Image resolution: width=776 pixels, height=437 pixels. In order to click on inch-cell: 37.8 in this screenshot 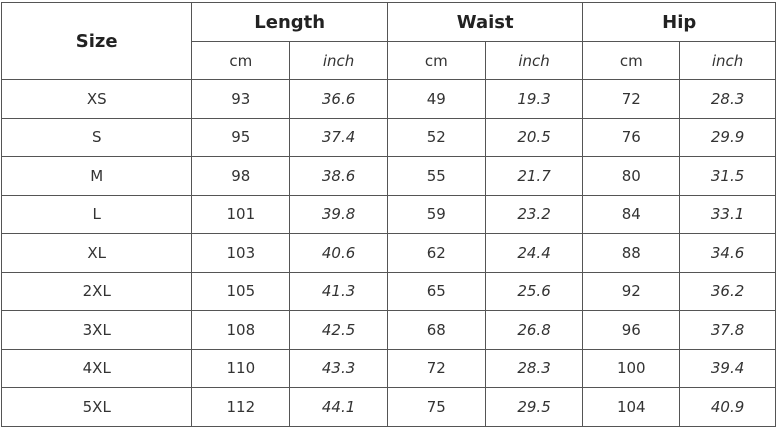, I will do `click(727, 330)`.